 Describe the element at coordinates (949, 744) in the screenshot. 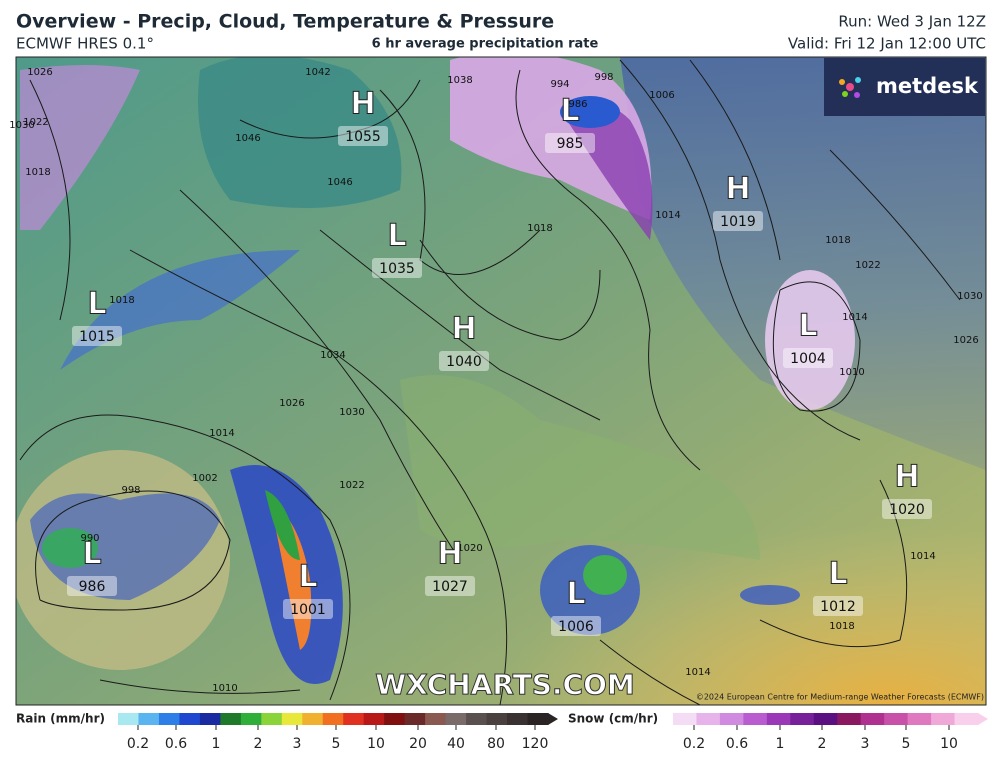

I see `snow-legend-label: 10` at that location.